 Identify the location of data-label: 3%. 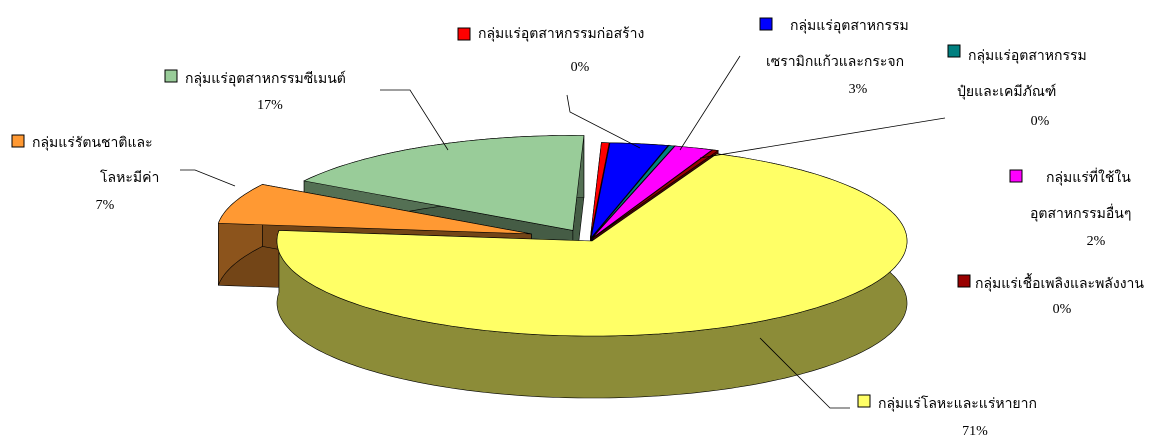
(858, 89).